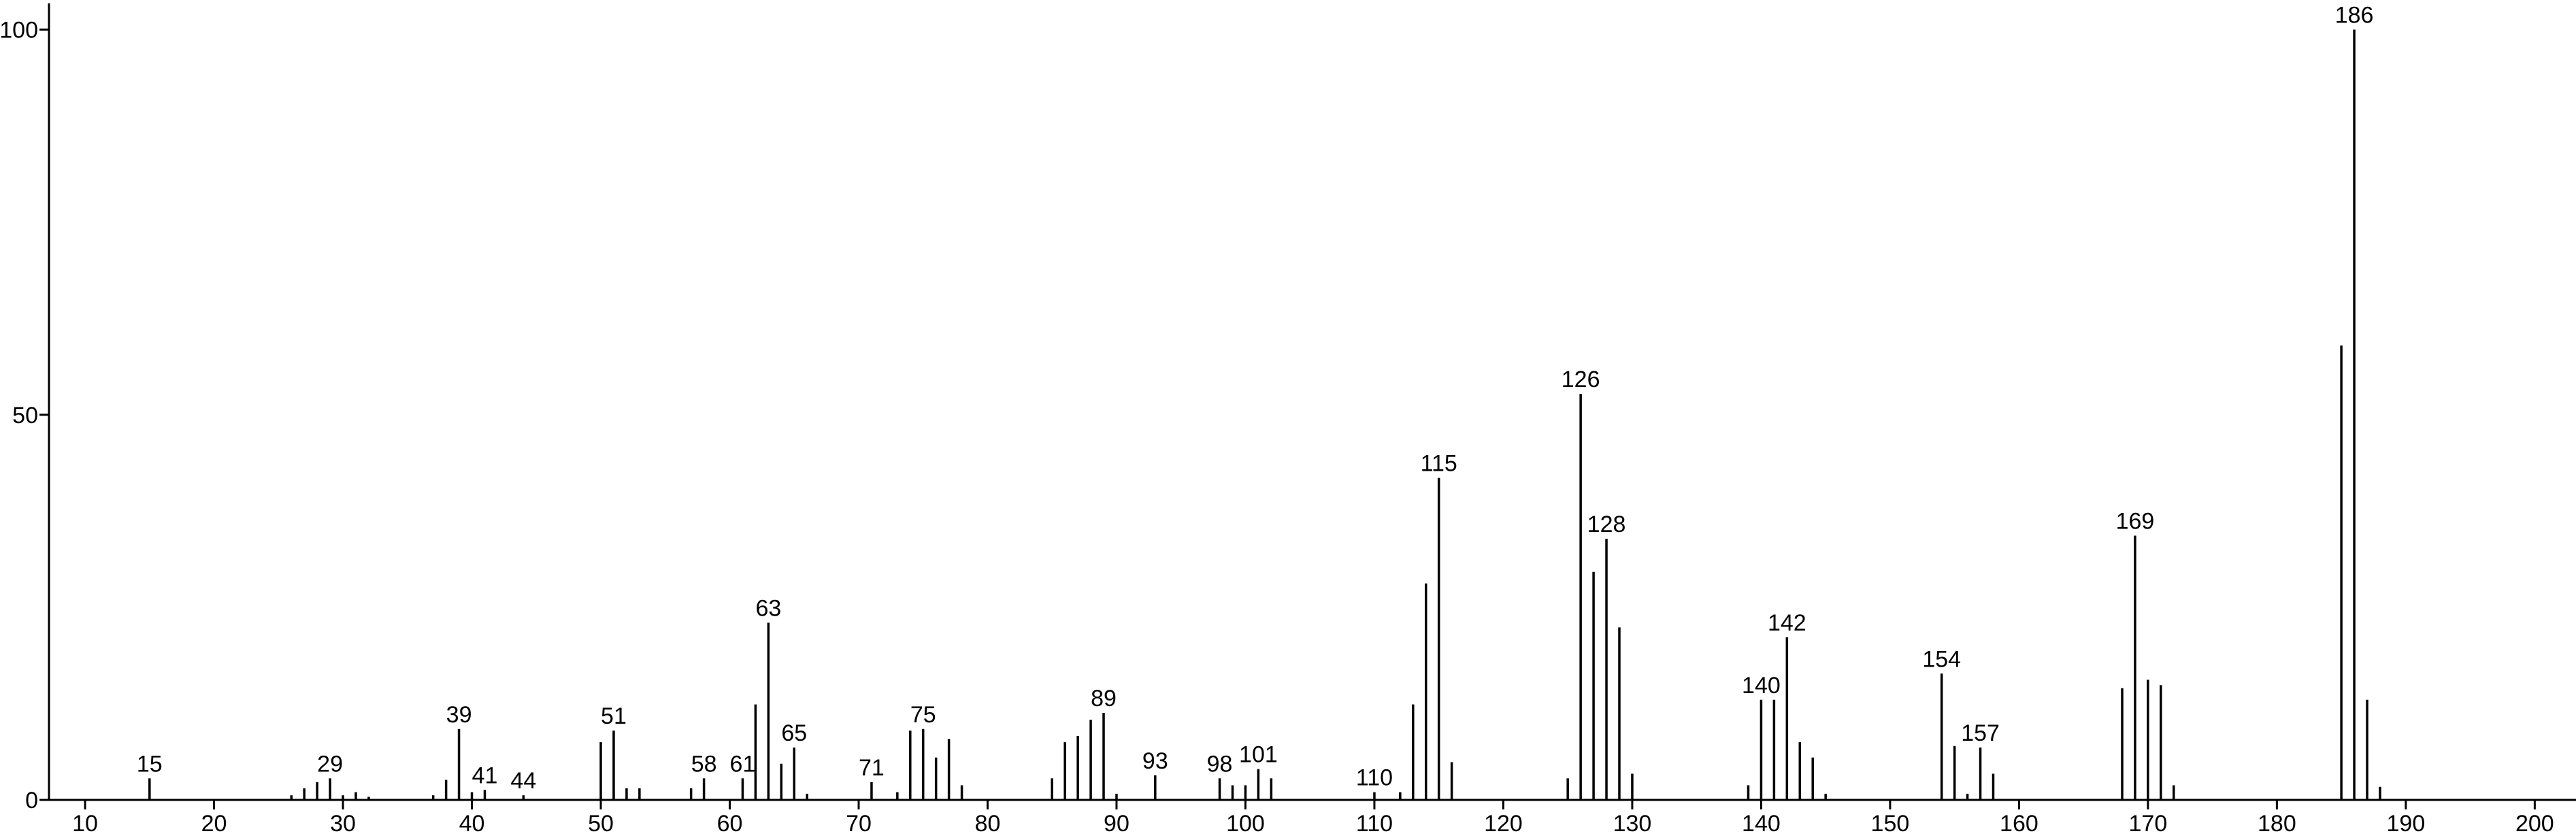 The width and height of the screenshot is (2576, 838). Describe the element at coordinates (601, 824) in the screenshot. I see `x-tick-label: 50` at that location.